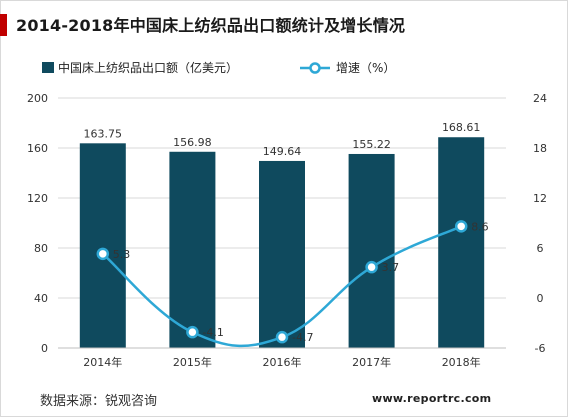 This screenshot has width=568, height=417. I want to click on y-left-tick-label: 40, so click(41, 298).